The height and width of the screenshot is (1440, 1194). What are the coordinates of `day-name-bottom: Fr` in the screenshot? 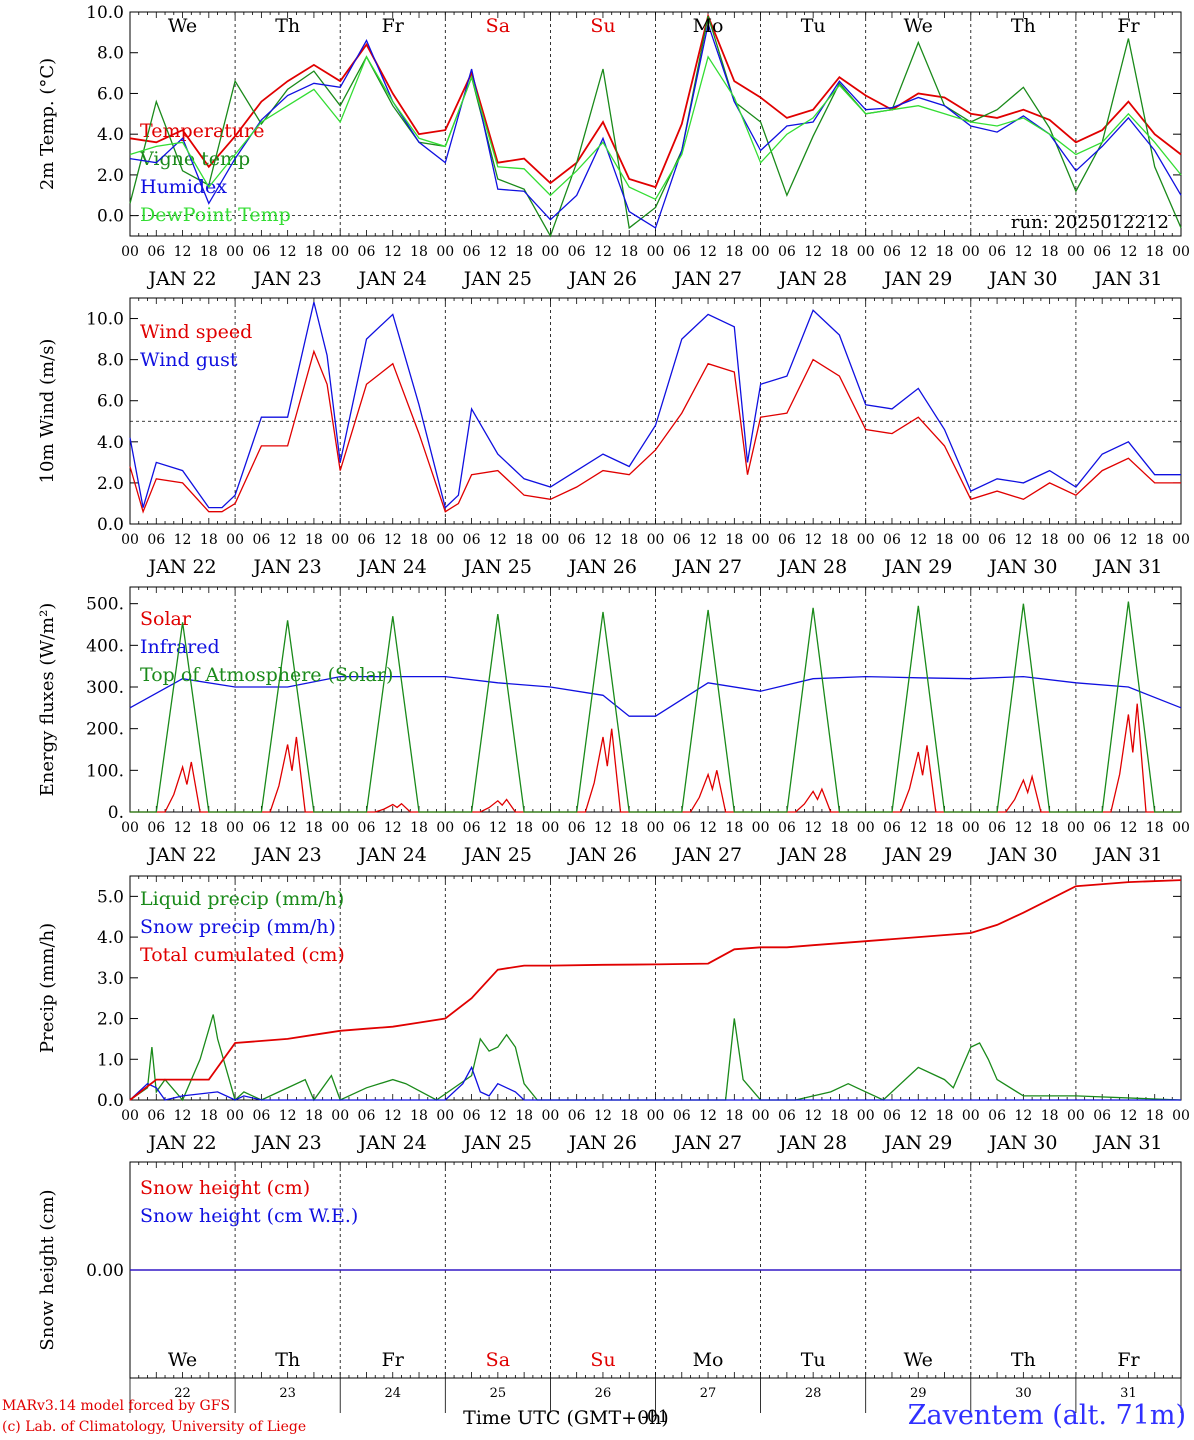 It's located at (1128, 1360).